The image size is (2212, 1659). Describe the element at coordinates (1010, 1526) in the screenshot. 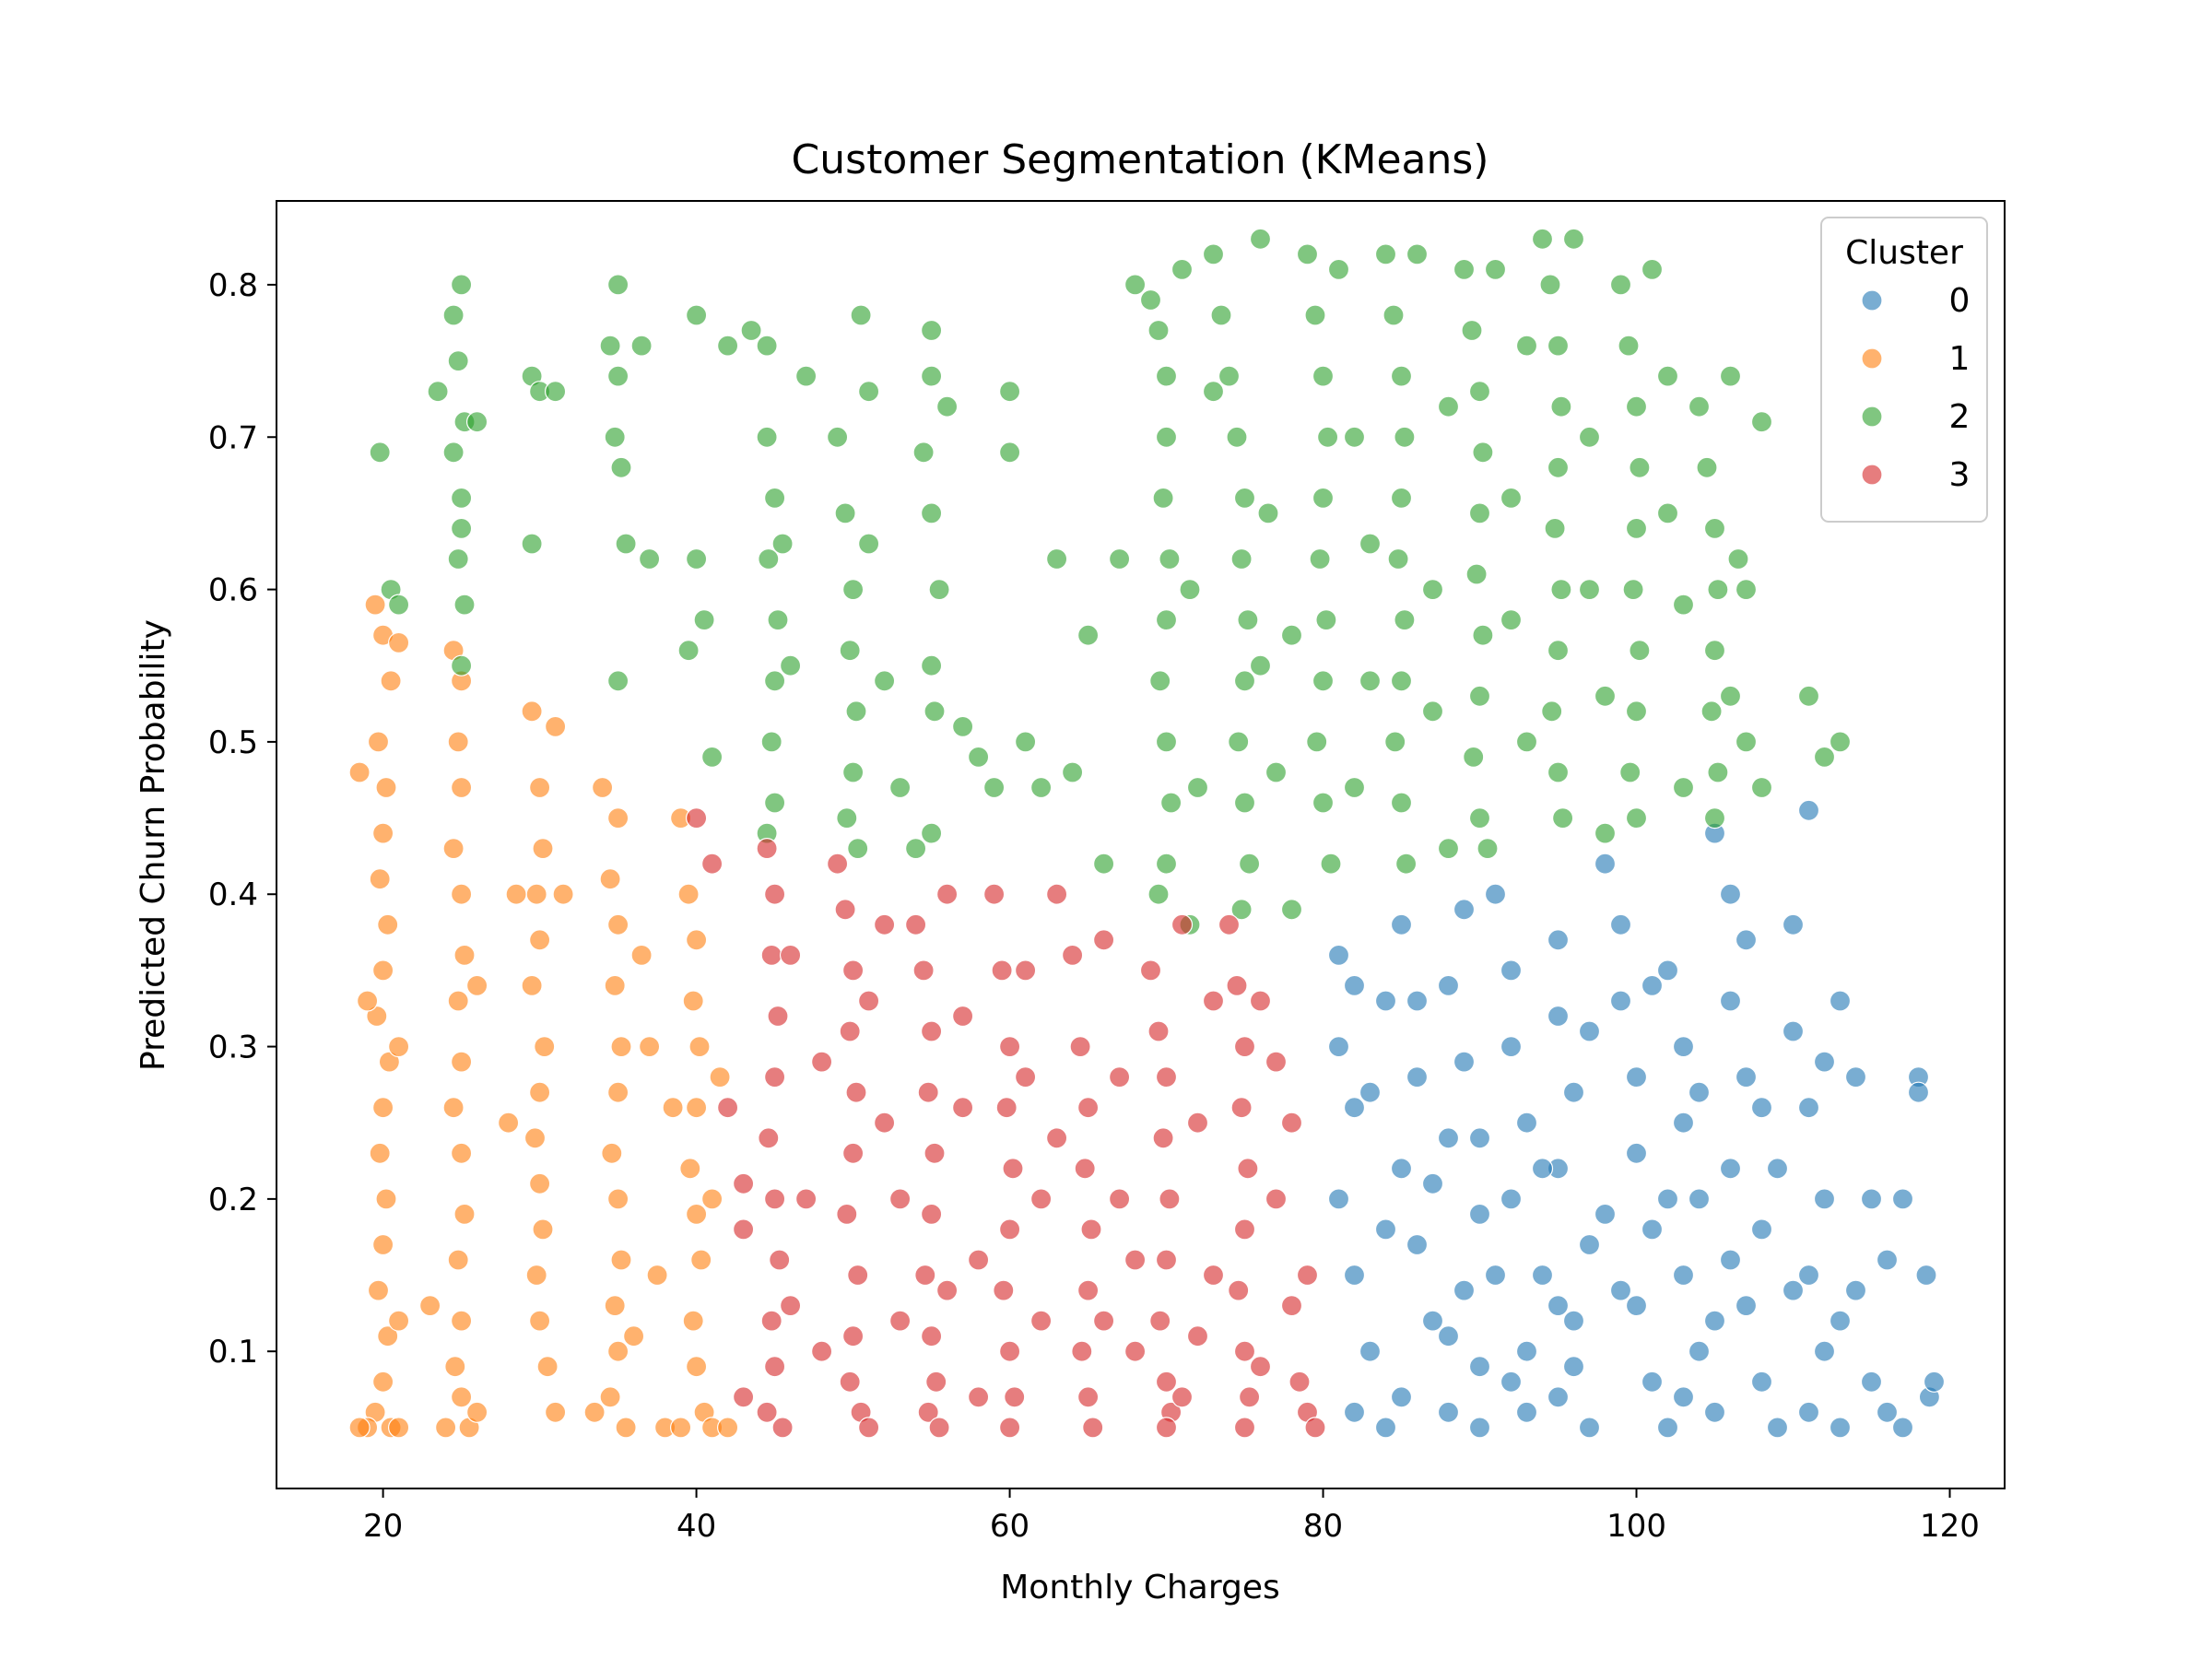

I see `x-tick-label: 60` at that location.